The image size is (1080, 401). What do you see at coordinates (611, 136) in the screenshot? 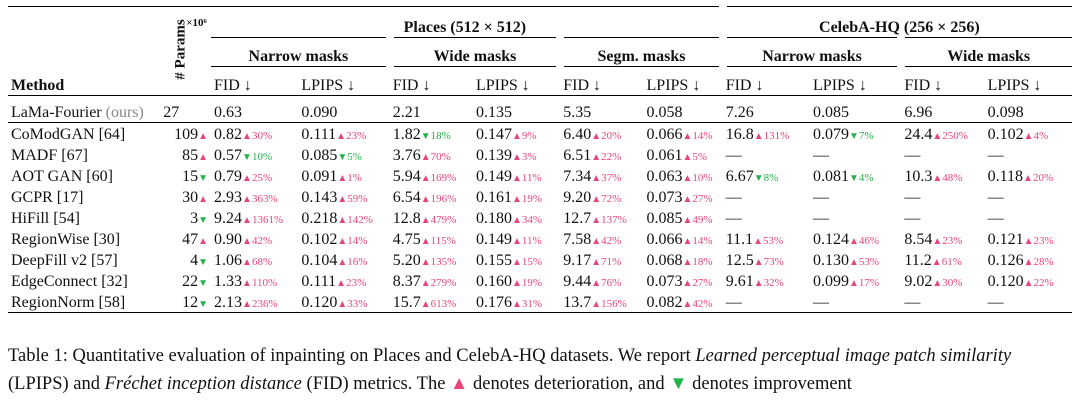
I see `delta-percent: 20%` at bounding box center [611, 136].